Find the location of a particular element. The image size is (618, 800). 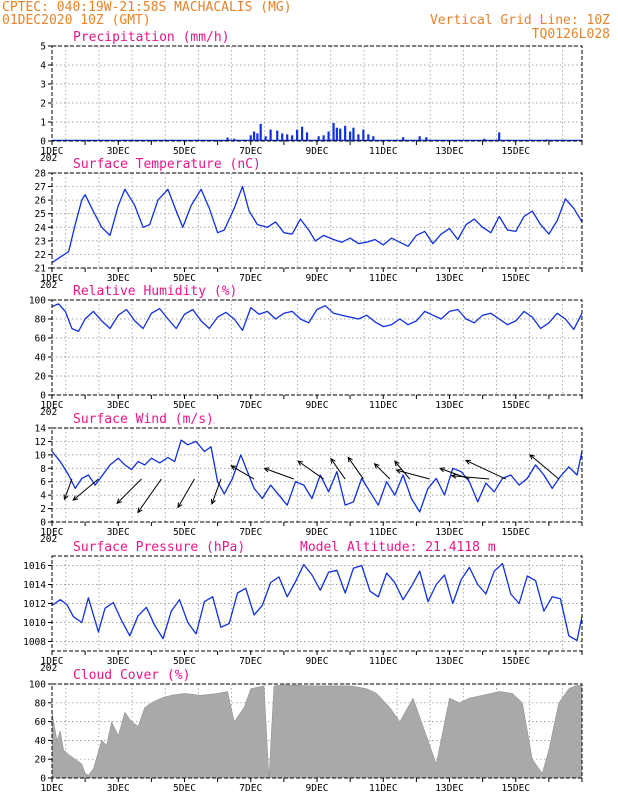

y-tick-label: 3 is located at coordinates (43, 85).